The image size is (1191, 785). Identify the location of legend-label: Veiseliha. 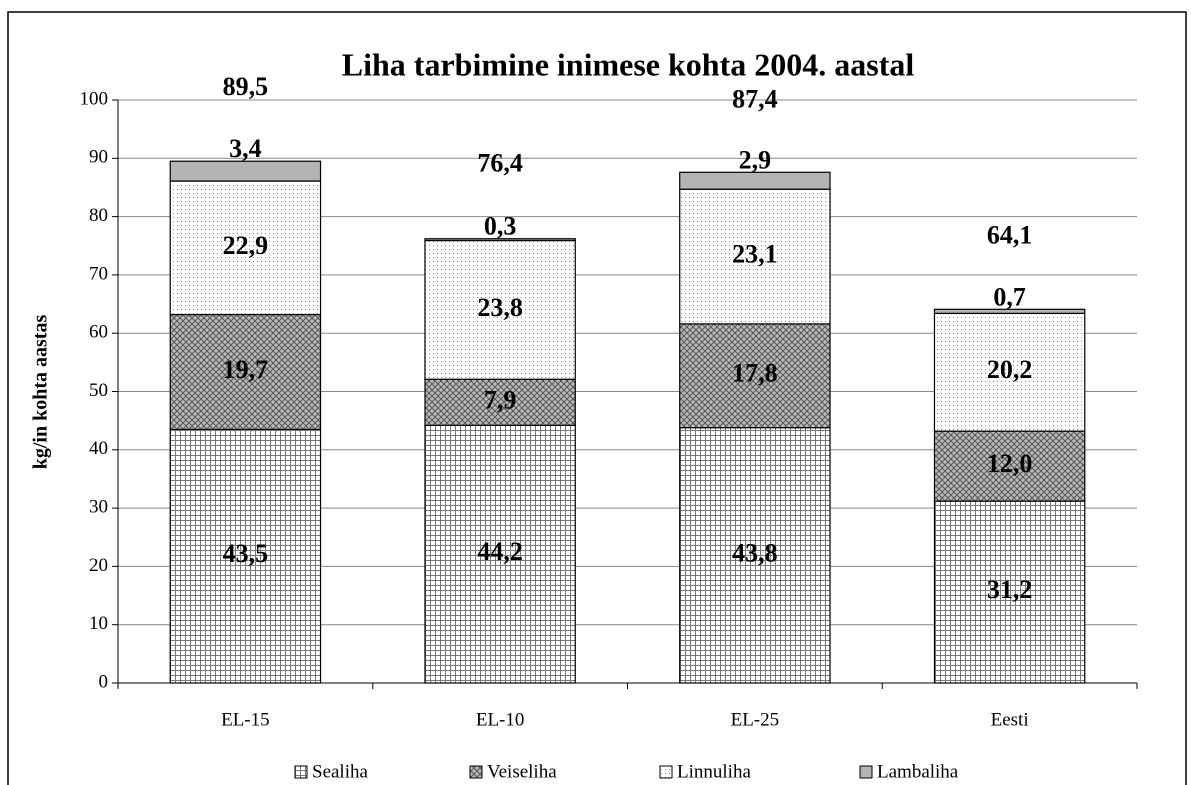
(522, 771).